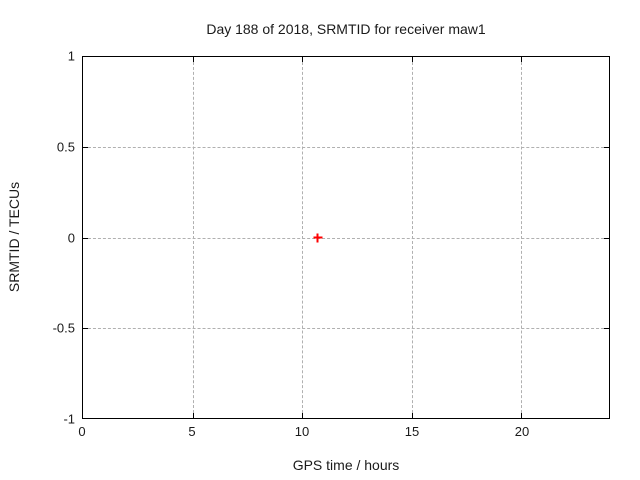 The width and height of the screenshot is (640, 480). I want to click on x-tick-label: 5, so click(192, 431).